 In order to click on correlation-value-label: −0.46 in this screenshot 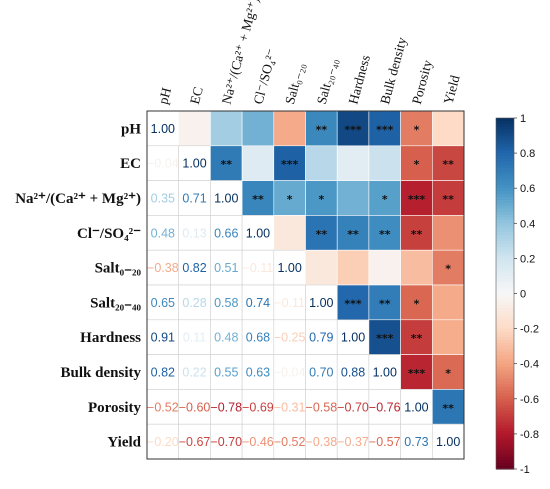, I will do `click(258, 442)`.